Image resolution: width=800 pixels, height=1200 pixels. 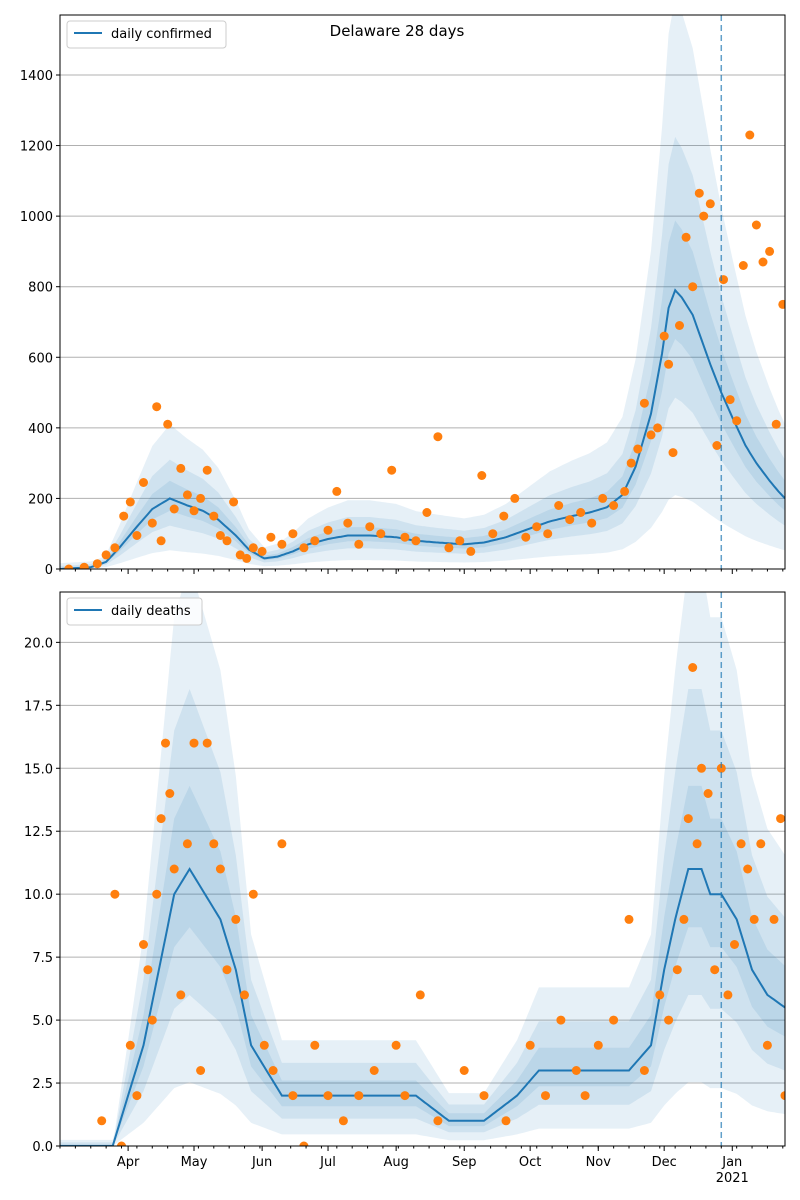 I want to click on y-tick-label: 1400, so click(x=36, y=76).